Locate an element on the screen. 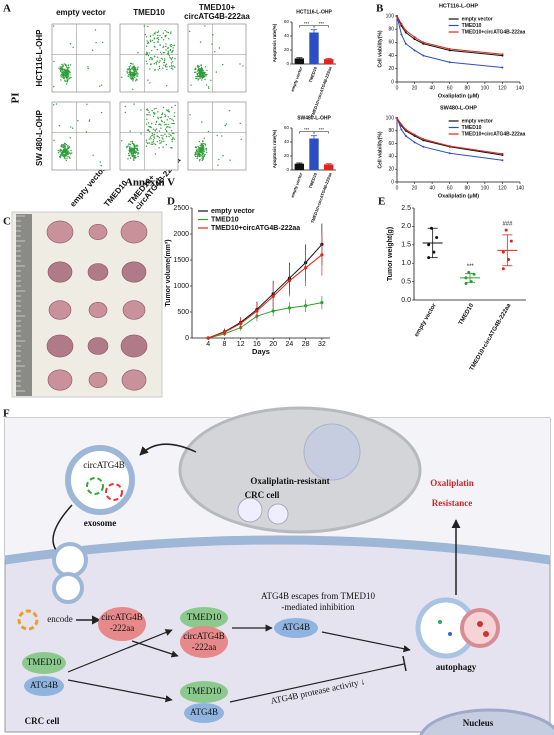 Image resolution: width=554 pixels, height=735 pixels. autophagy-label: autophagy is located at coordinates (456, 667).